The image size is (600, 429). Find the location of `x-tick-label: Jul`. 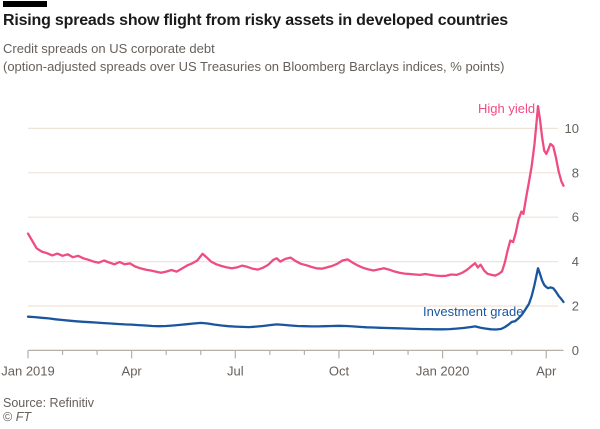

x-tick-label: Jul is located at coordinates (235, 371).